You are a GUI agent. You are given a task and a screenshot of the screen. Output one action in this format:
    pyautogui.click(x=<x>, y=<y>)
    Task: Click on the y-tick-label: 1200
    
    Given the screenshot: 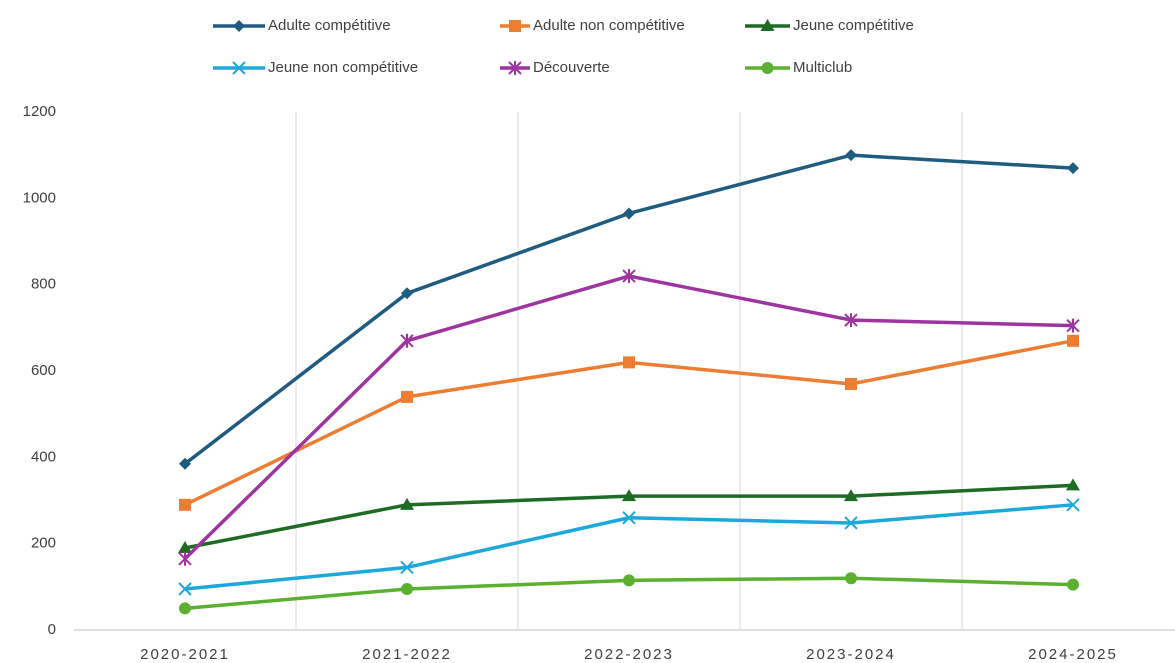 What is the action you would take?
    pyautogui.click(x=39, y=111)
    